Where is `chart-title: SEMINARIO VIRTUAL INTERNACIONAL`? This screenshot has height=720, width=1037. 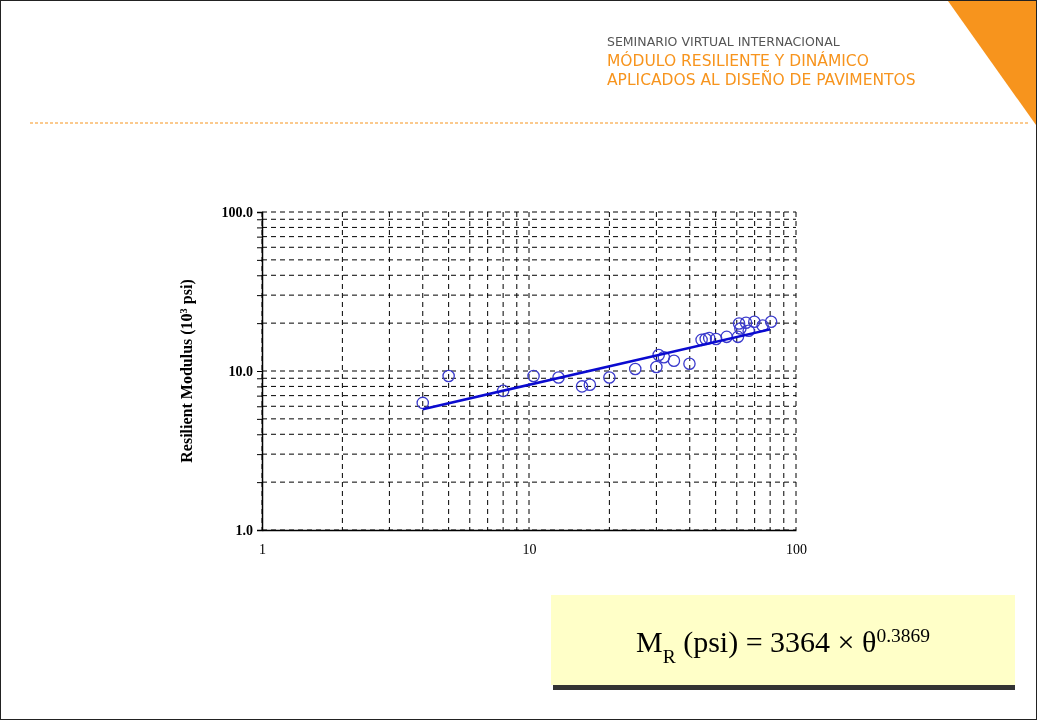 chart-title: SEMINARIO VIRTUAL INTERNACIONAL is located at coordinates (723, 41).